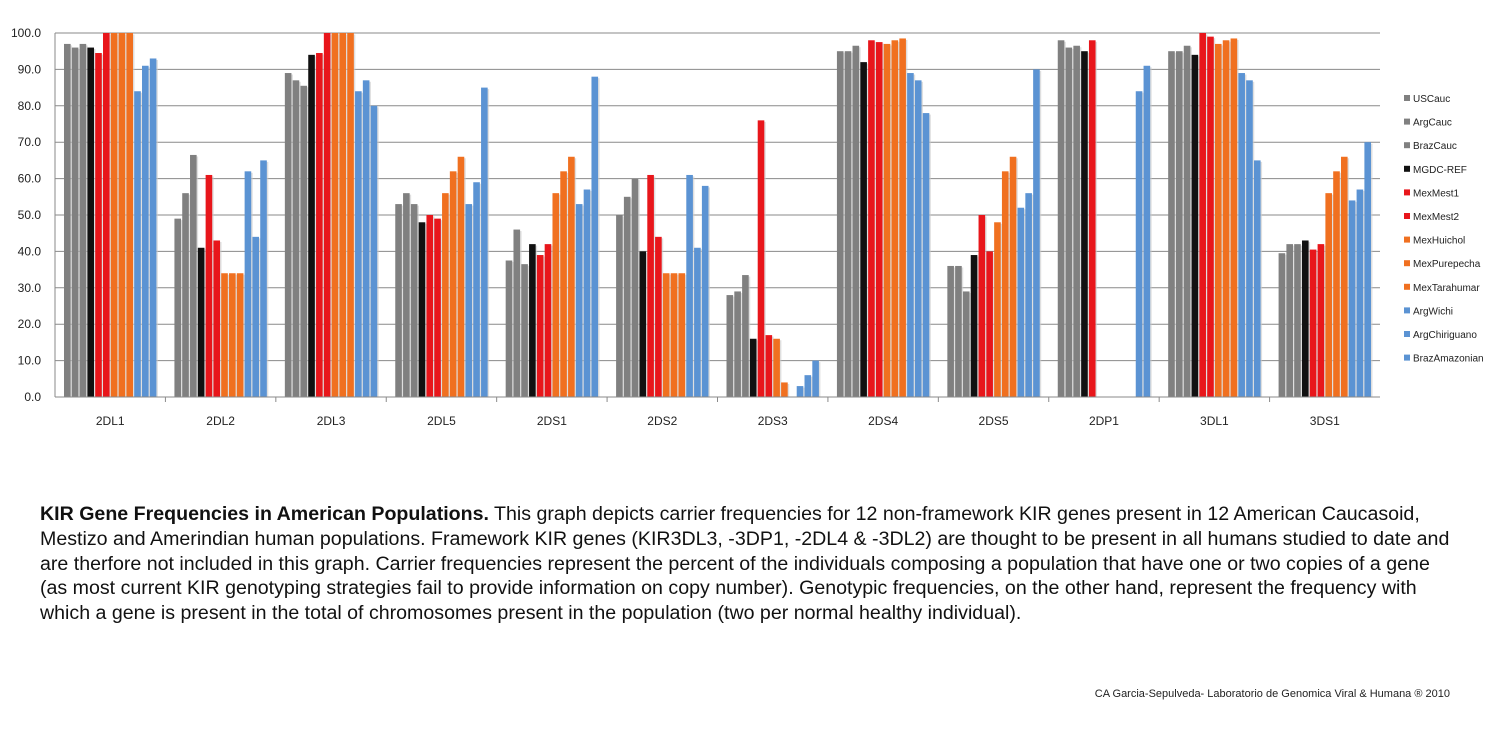 The width and height of the screenshot is (1494, 734). I want to click on y-tick-label: 10.0, so click(30, 361).